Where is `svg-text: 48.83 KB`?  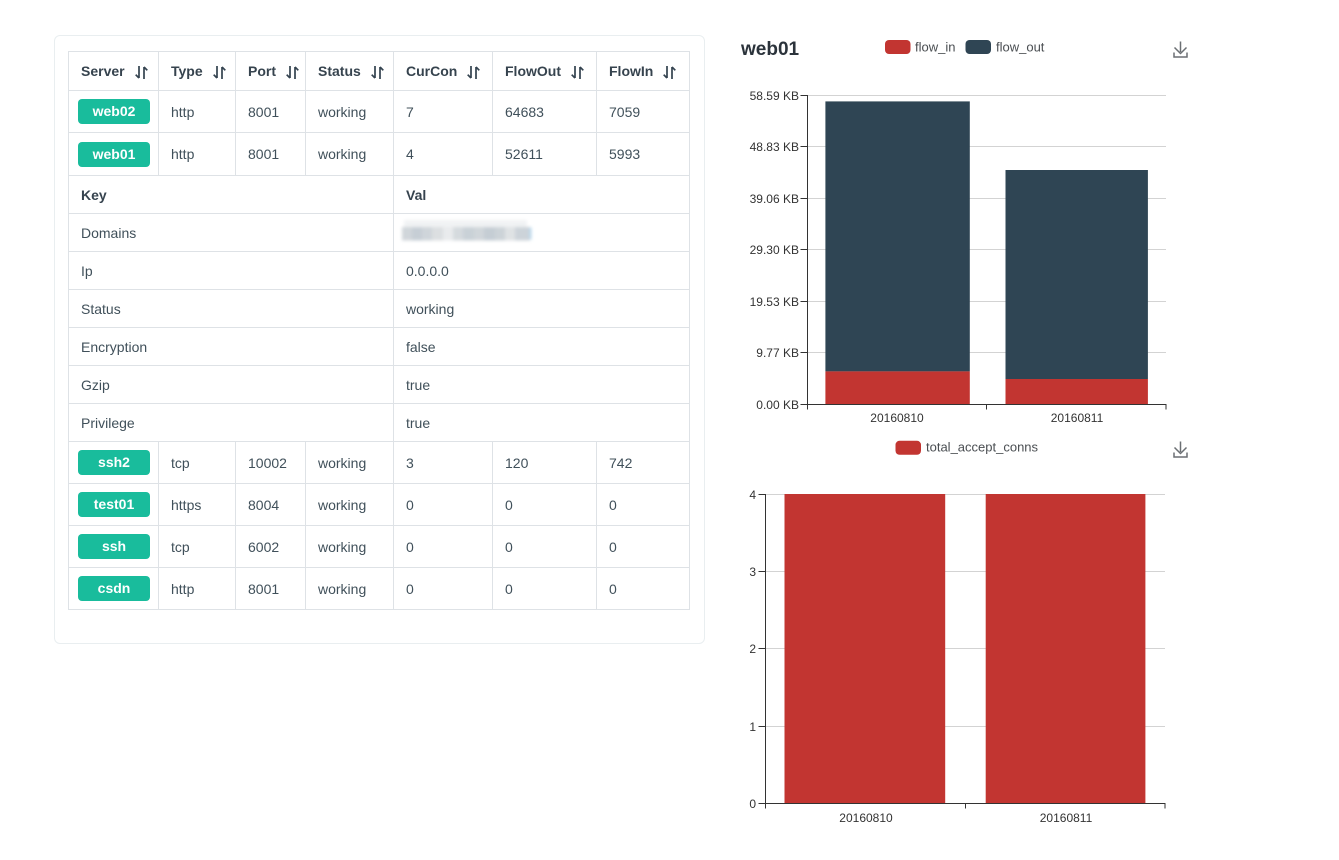 svg-text: 48.83 KB is located at coordinates (774, 147).